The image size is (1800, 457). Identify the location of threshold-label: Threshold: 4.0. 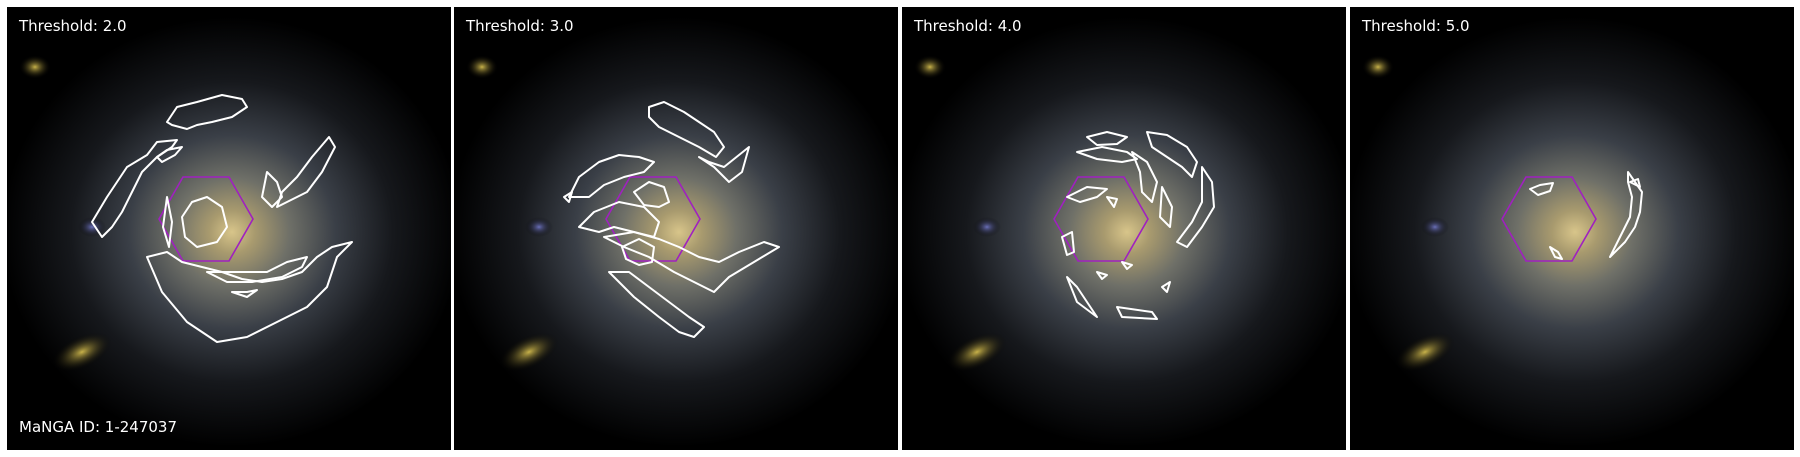
(968, 26).